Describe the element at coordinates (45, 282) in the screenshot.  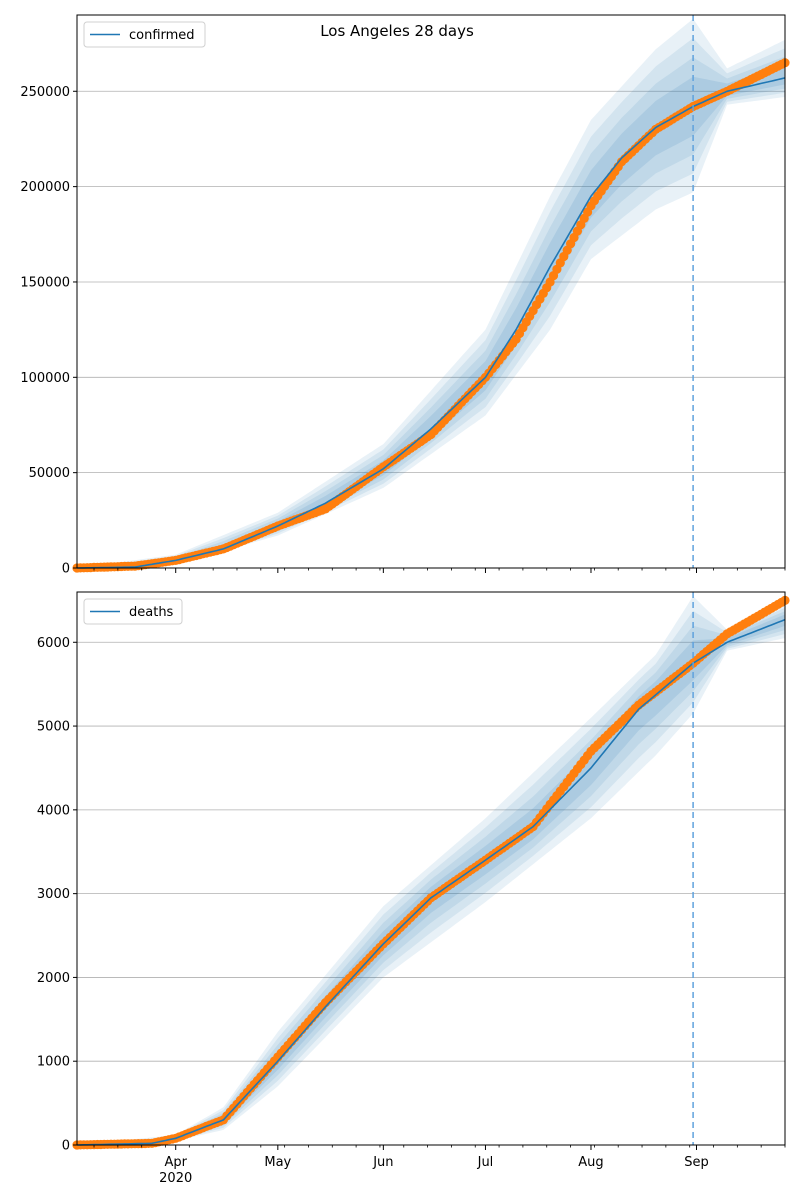
I see `confirmed-y-tick-label: 150000` at that location.